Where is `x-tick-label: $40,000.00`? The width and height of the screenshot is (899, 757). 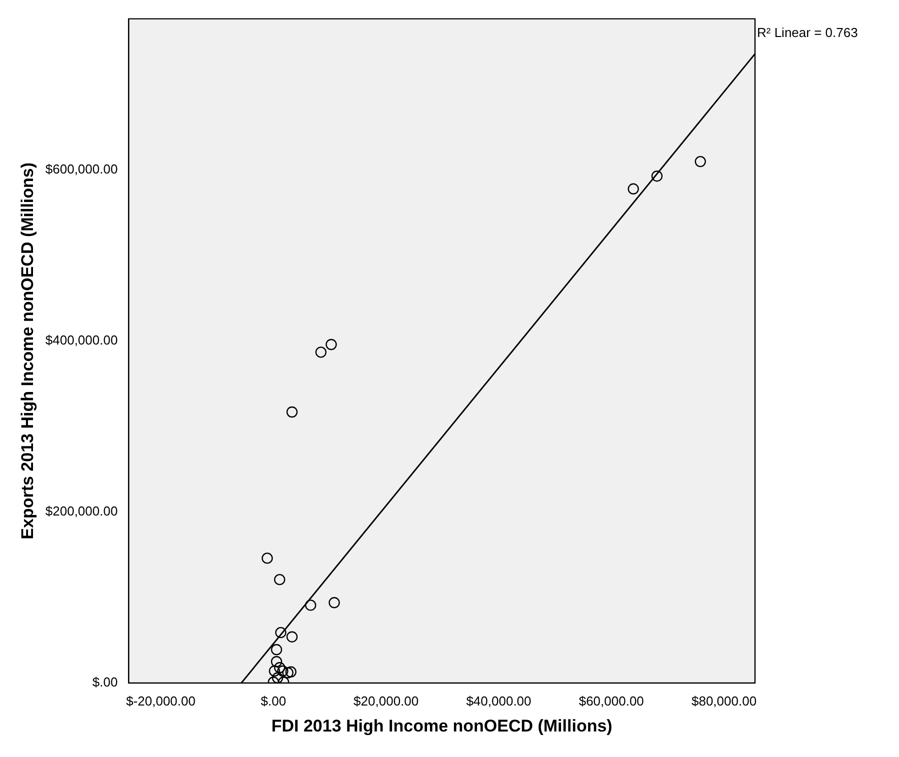 x-tick-label: $40,000.00 is located at coordinates (499, 700).